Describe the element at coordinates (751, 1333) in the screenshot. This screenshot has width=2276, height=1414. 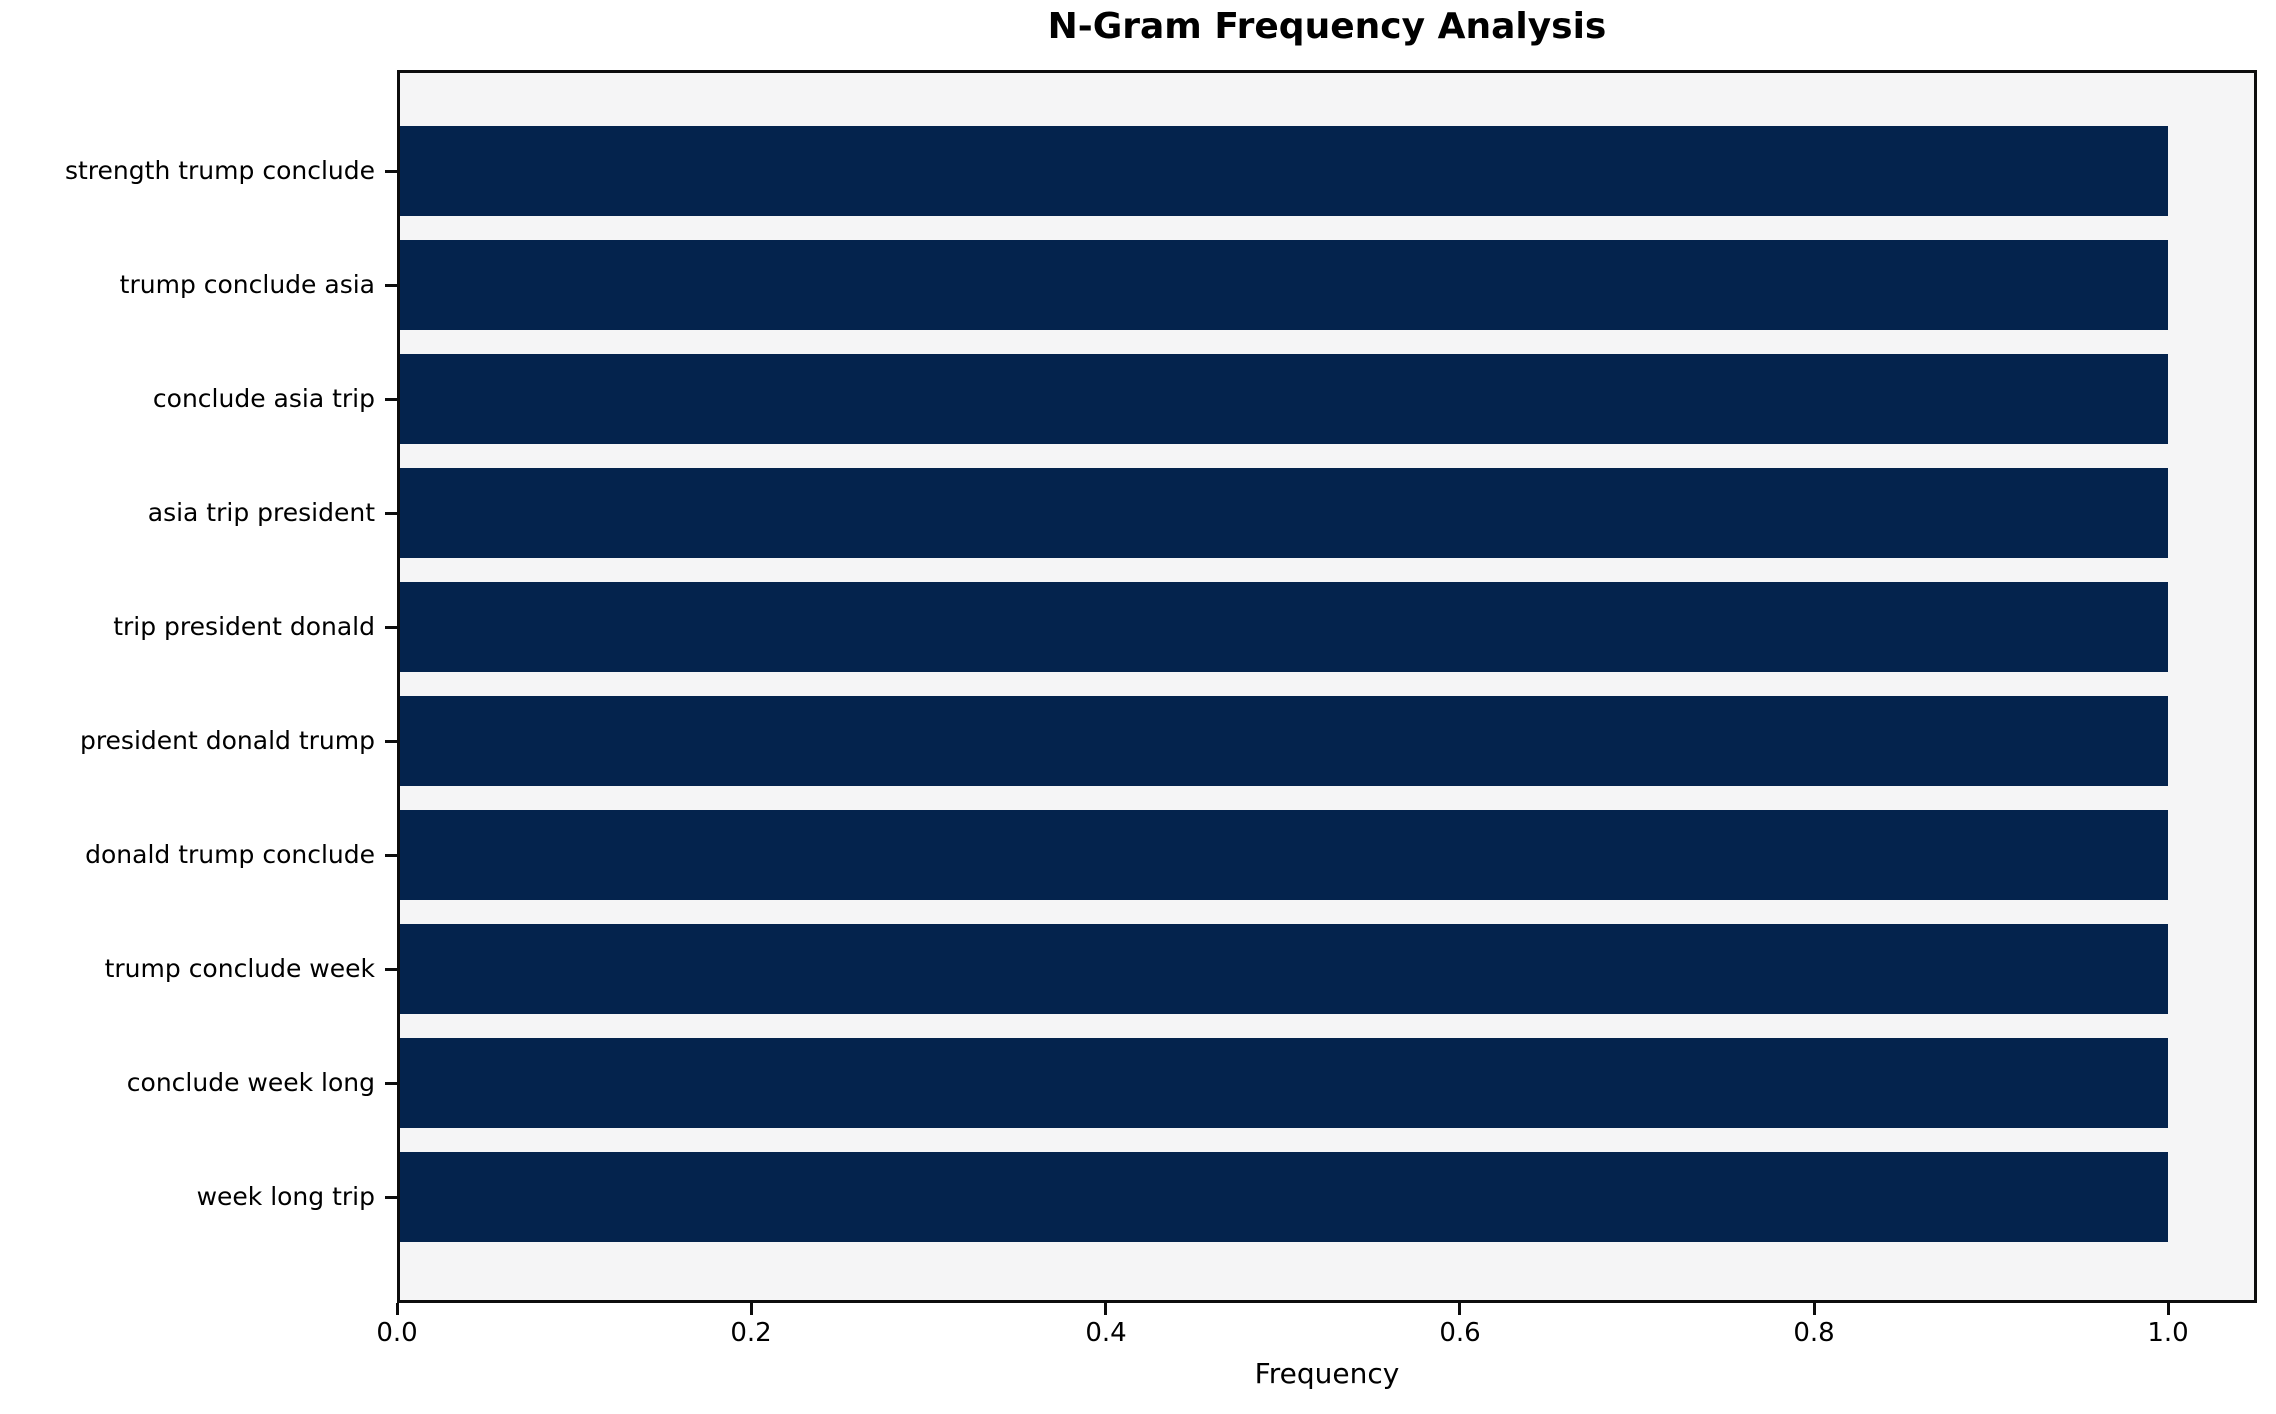
I see `x-tick-label: 0.2` at that location.